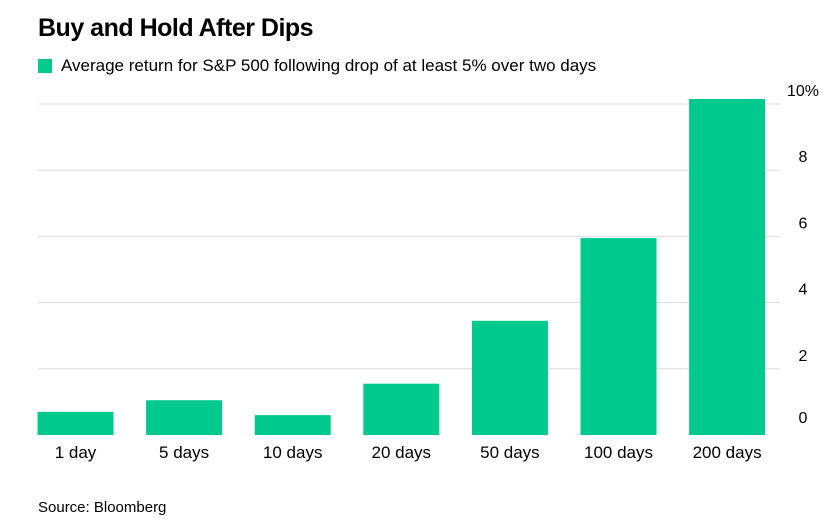 The height and width of the screenshot is (527, 839). I want to click on y-tick-label: 6, so click(803, 223).